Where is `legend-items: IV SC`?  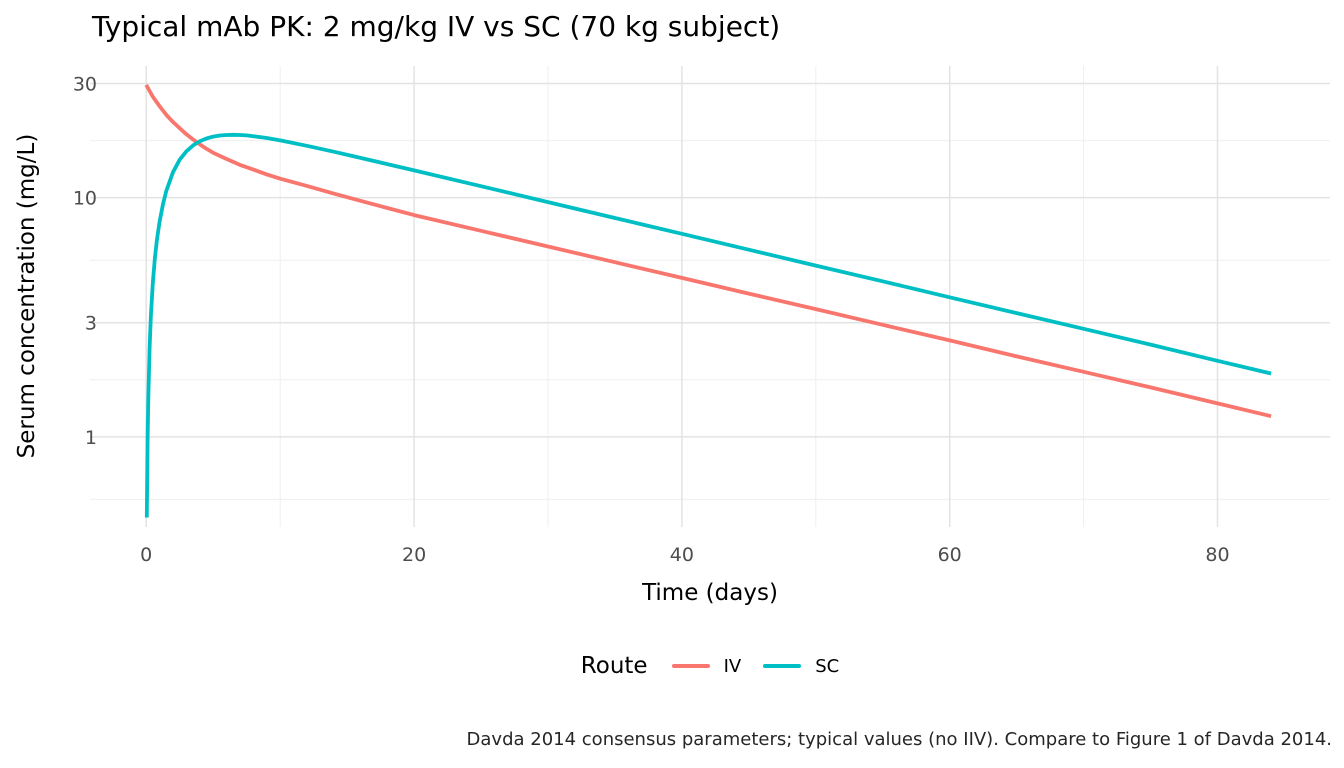
legend-items: IV SC is located at coordinates (755, 666).